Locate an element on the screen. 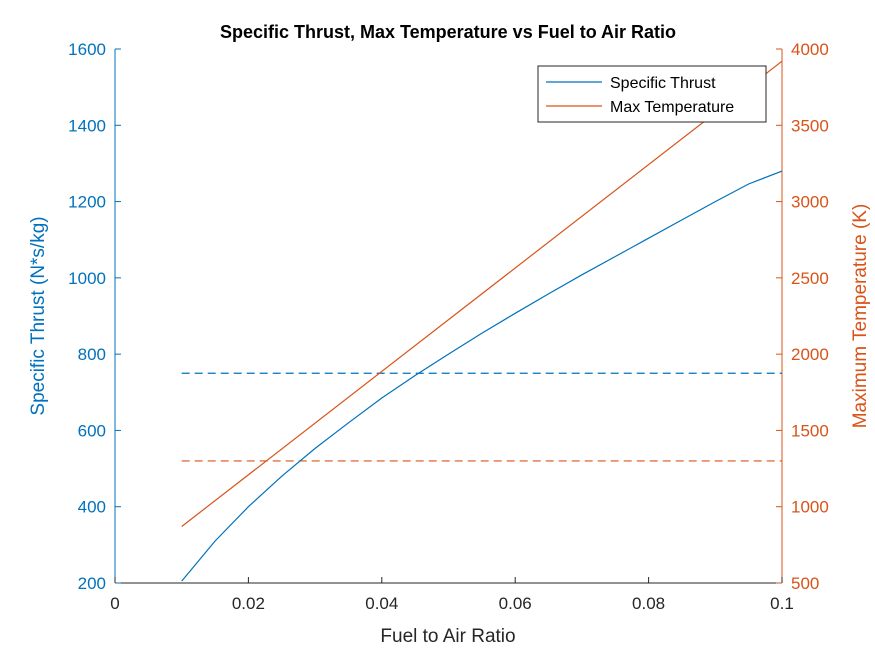 Image resolution: width=875 pixels, height=656 pixels. x-tick-label: 0 is located at coordinates (114, 603).